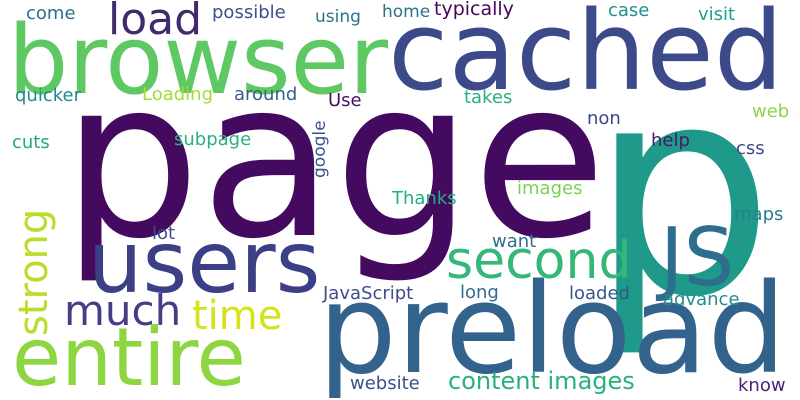  What do you see at coordinates (717, 14) in the screenshot?
I see `word-visit: visit` at bounding box center [717, 14].